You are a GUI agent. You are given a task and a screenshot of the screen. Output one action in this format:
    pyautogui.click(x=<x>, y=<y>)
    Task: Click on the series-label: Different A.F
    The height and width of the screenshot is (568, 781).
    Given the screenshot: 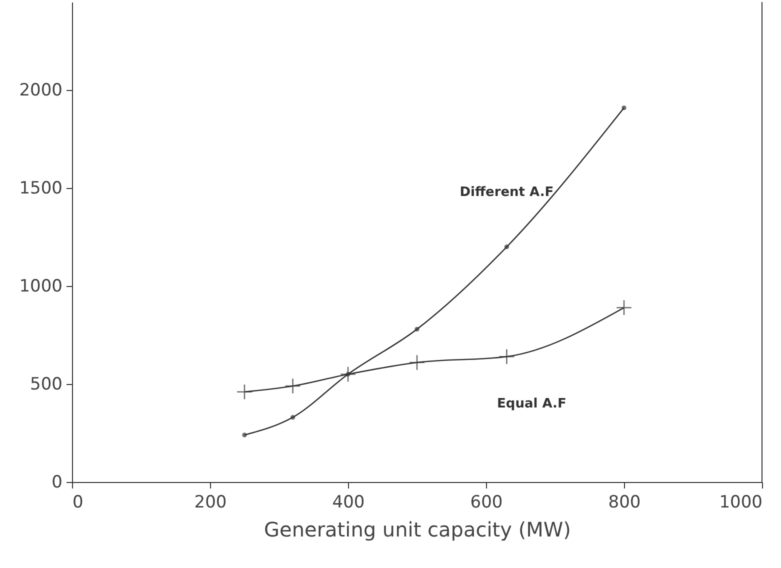 What is the action you would take?
    pyautogui.click(x=507, y=192)
    